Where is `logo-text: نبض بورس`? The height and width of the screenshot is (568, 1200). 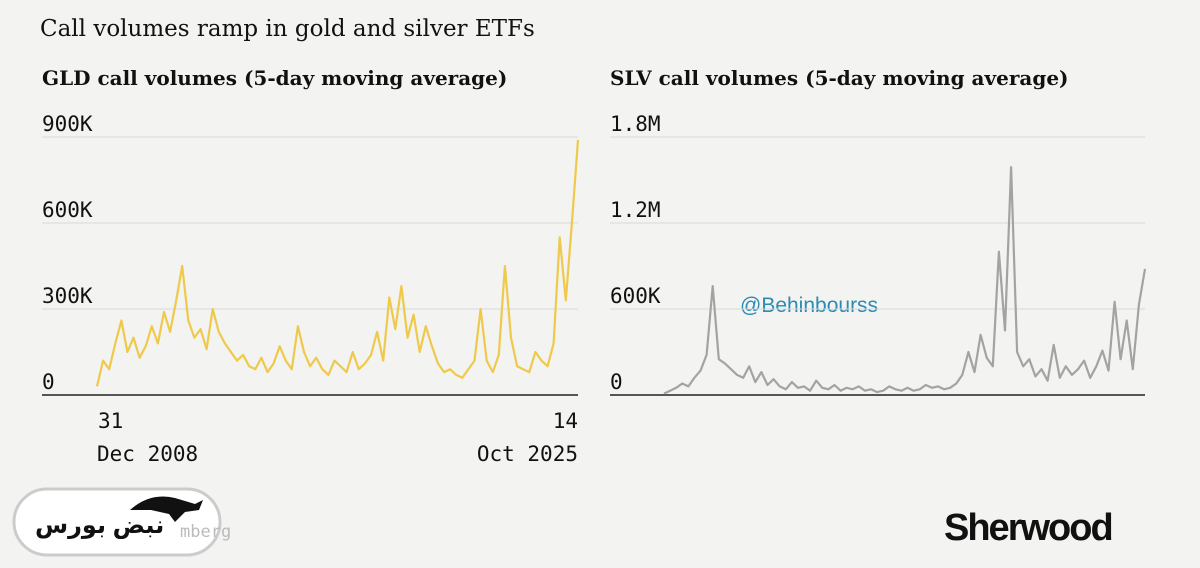 logo-text: نبض بورس is located at coordinates (99, 525).